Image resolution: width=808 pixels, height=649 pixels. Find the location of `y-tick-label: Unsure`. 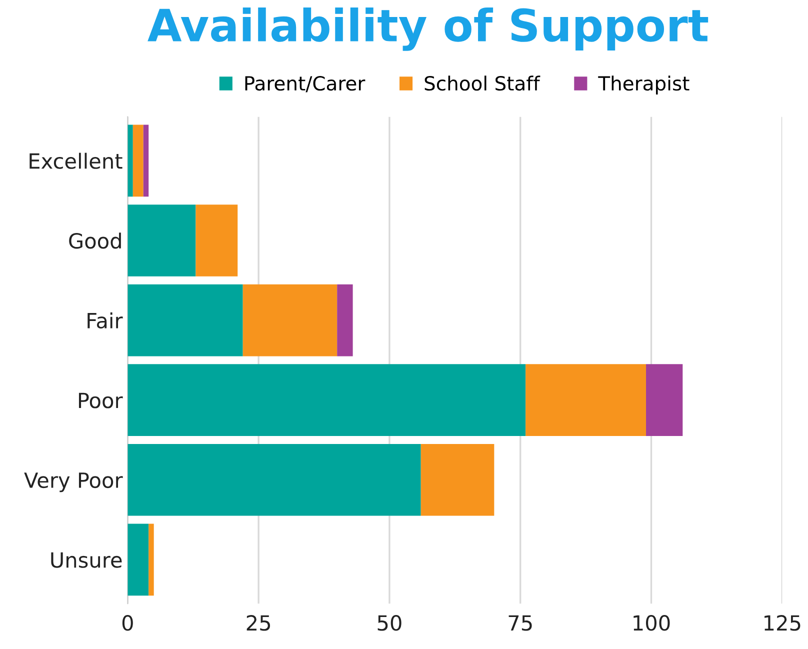

y-tick-label: Unsure is located at coordinates (86, 560).